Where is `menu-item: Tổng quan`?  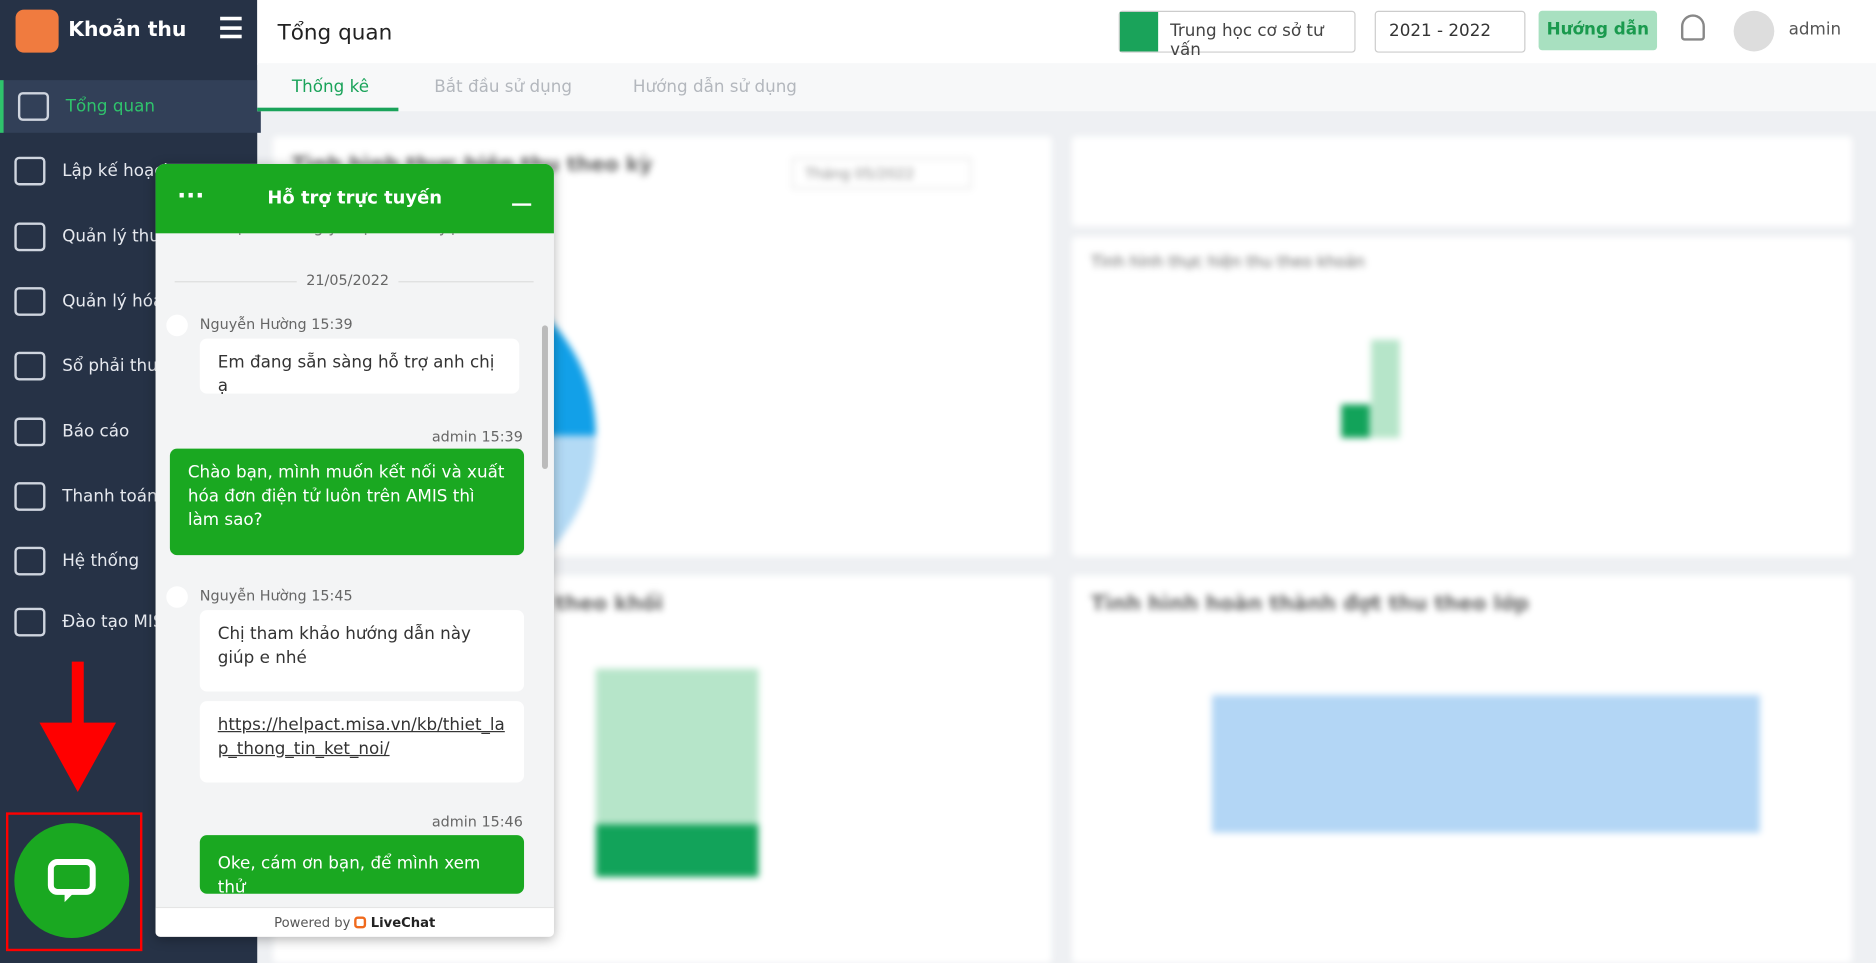
menu-item: Tổng quan is located at coordinates (130, 106).